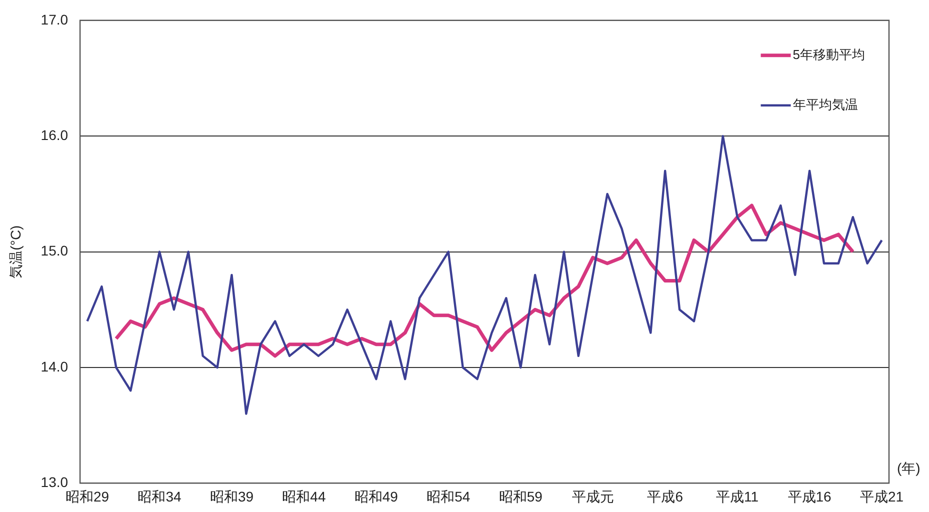 This screenshot has height=512, width=929. Describe the element at coordinates (810, 496) in the screenshot. I see `x-tick-label: 平成16` at that location.